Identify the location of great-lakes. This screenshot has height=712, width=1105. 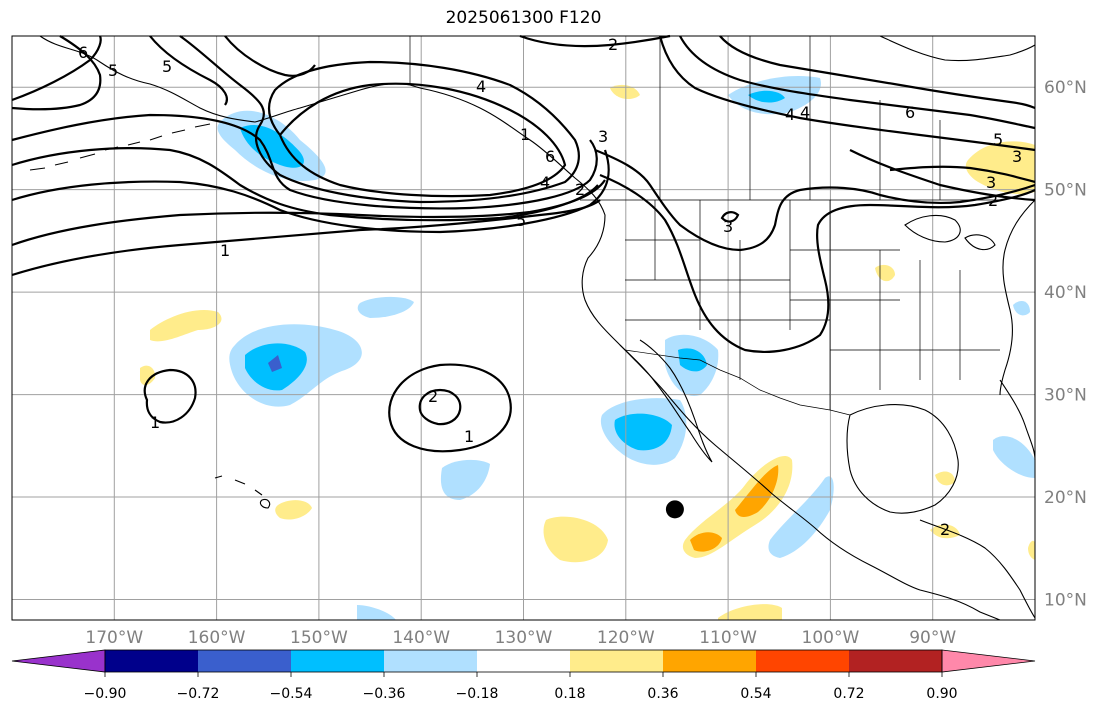
(950, 232).